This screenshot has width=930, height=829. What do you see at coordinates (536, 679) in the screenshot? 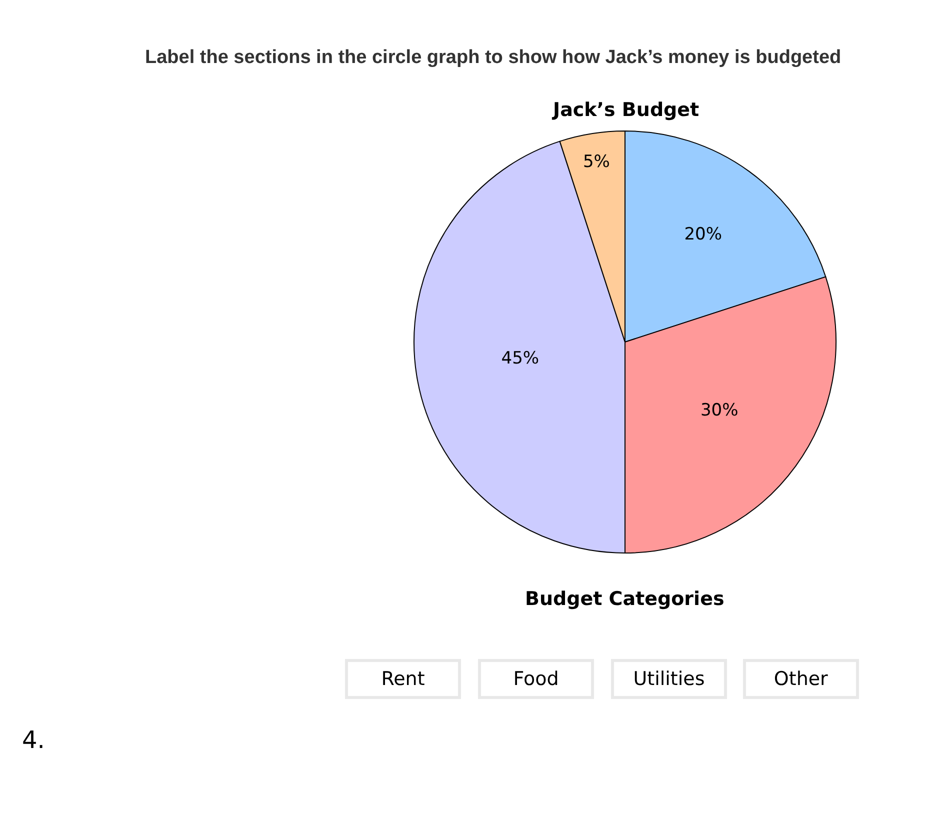
I see `text: Food` at bounding box center [536, 679].